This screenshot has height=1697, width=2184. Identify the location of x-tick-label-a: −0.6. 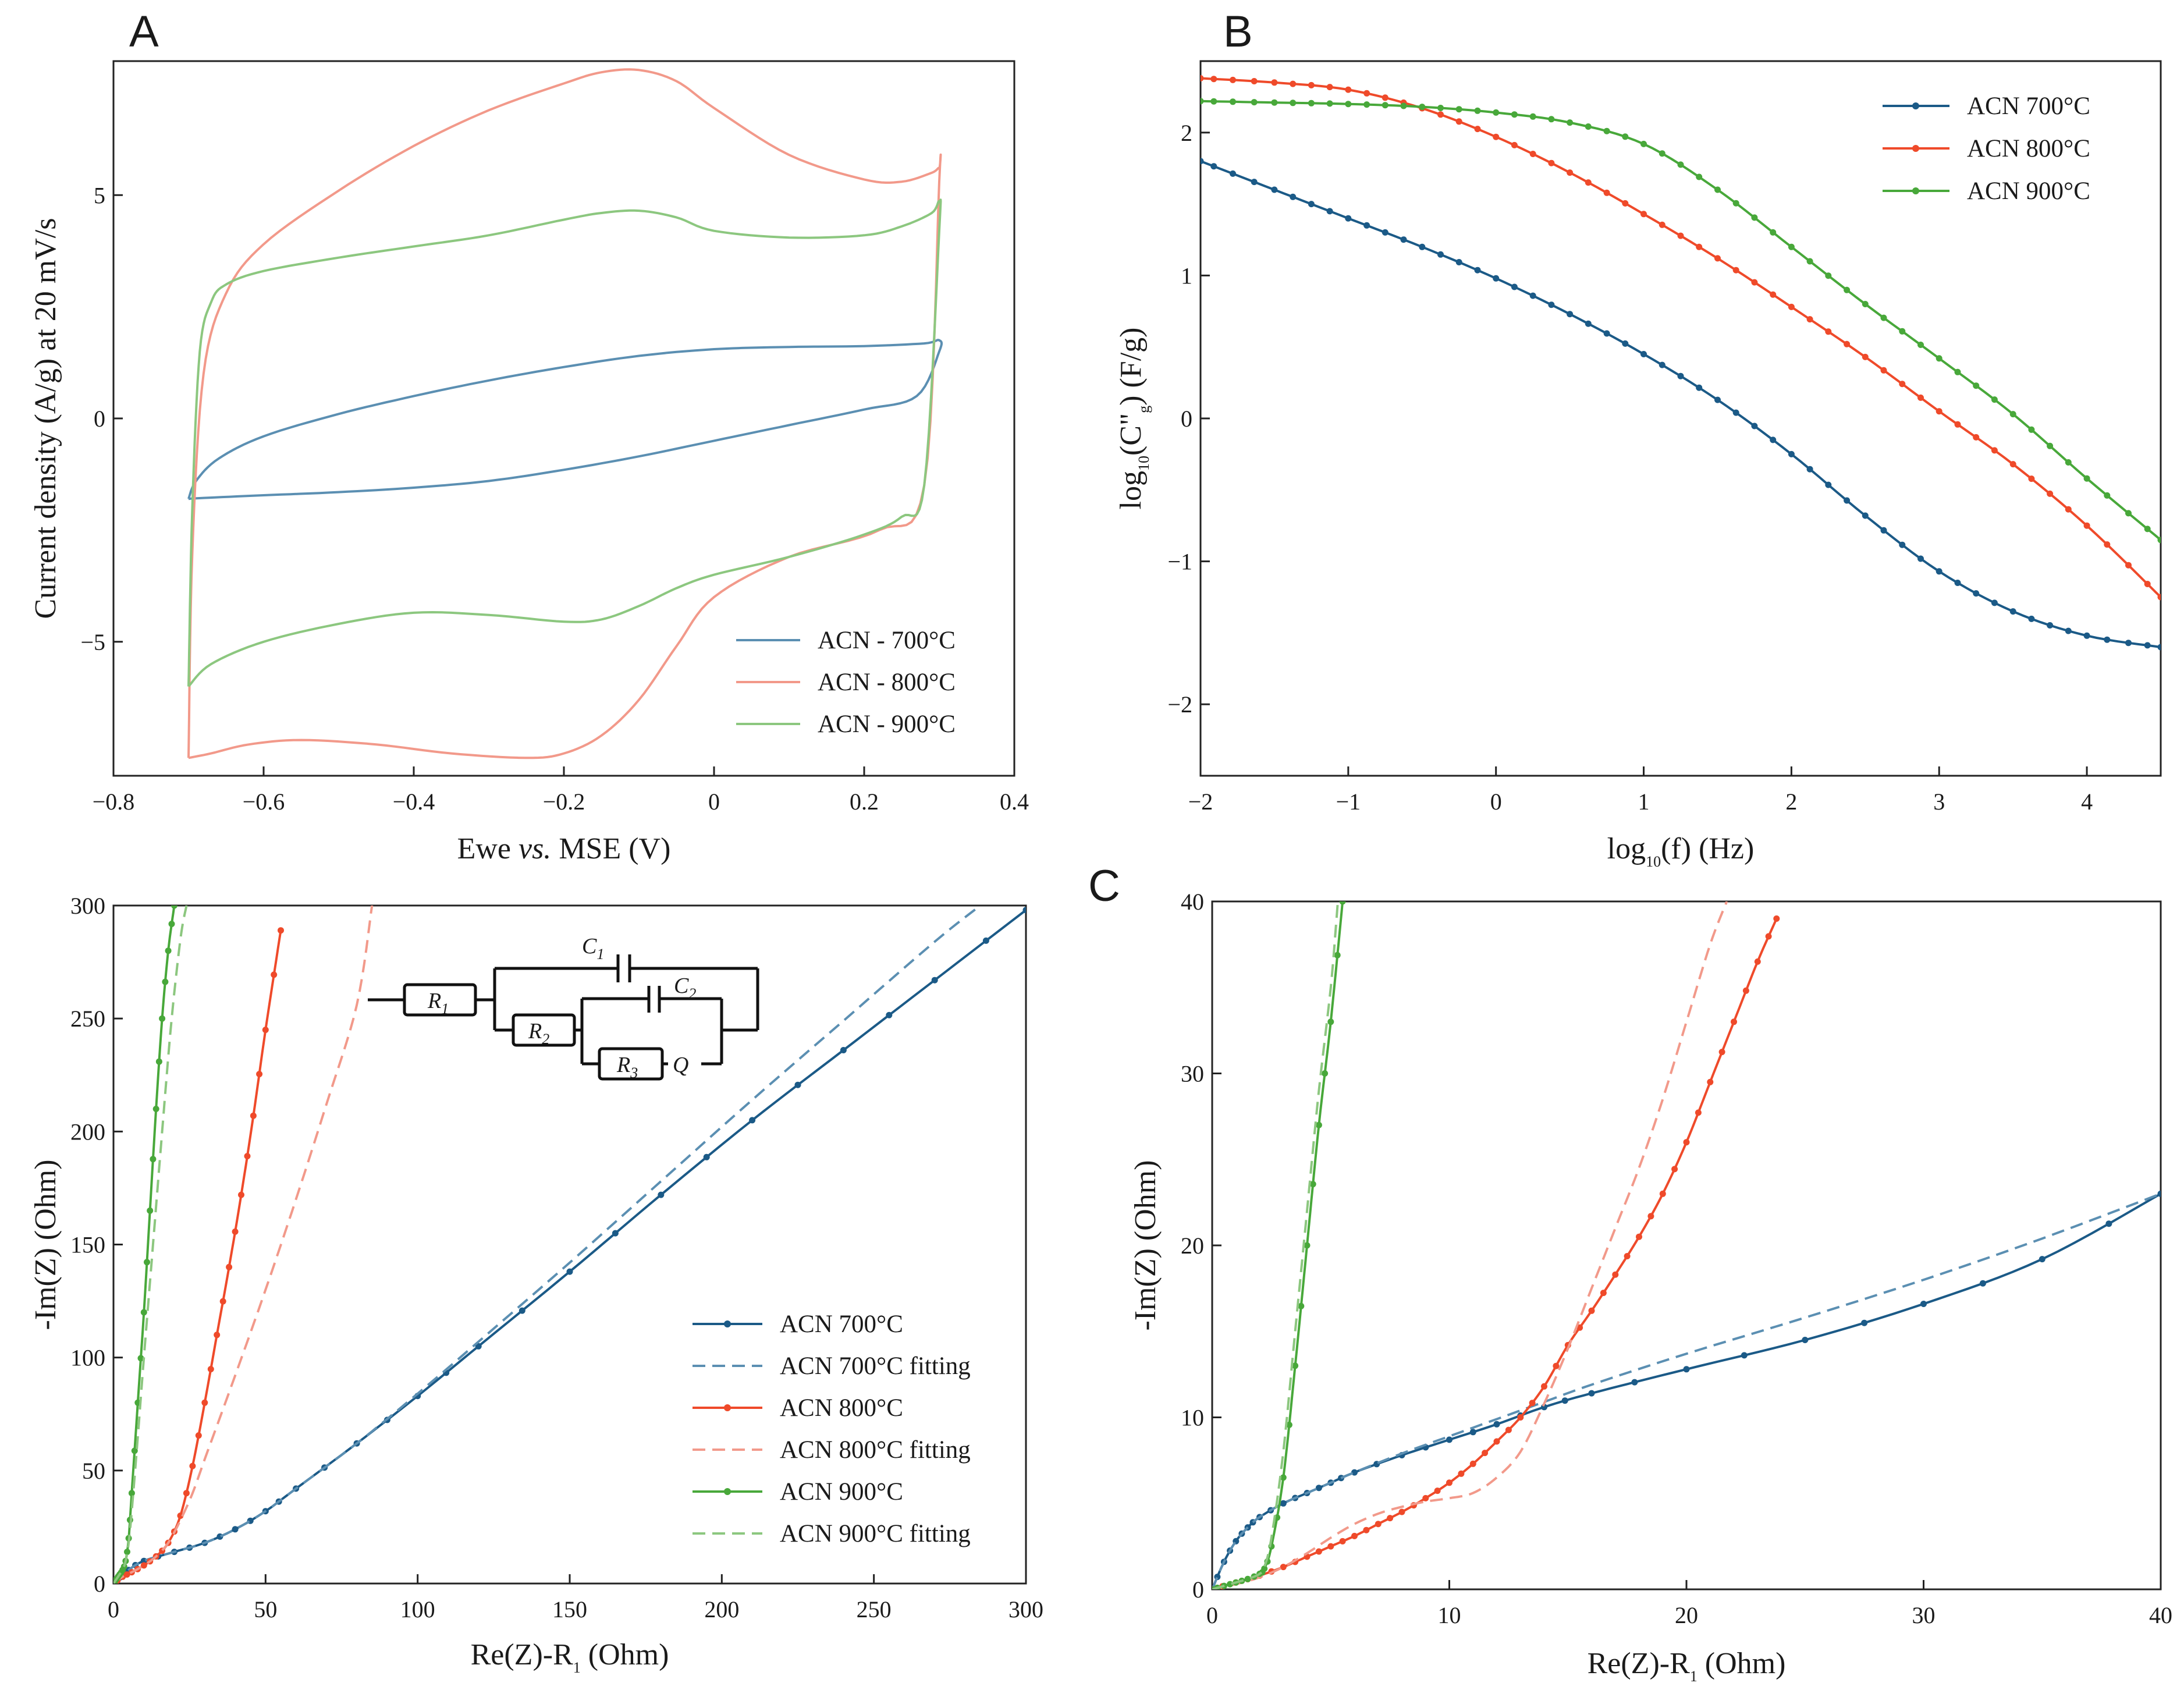
(264, 802).